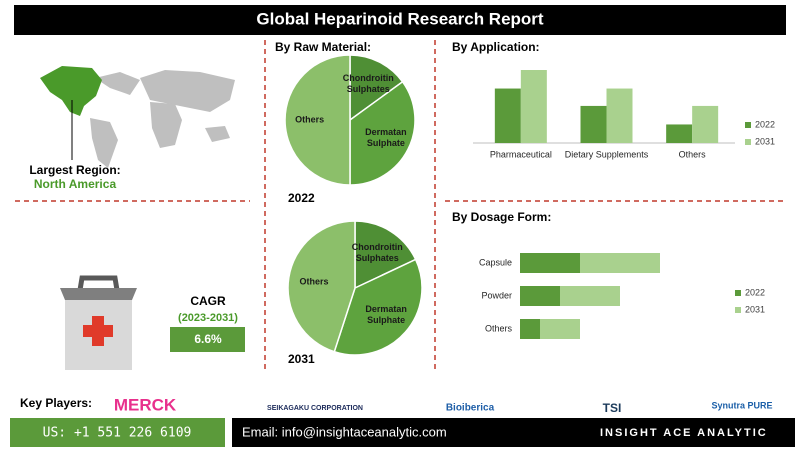  Describe the element at coordinates (496, 295) in the screenshot. I see `y-tick-label: Powder` at that location.